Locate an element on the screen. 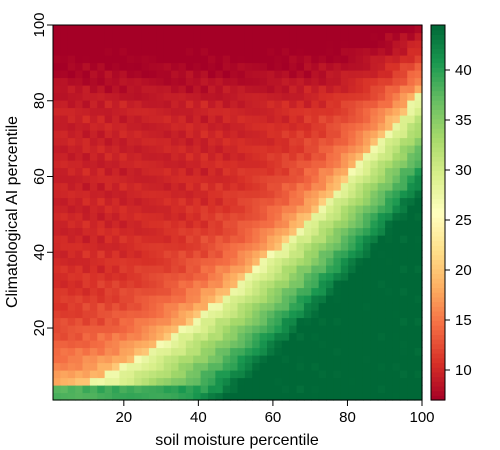 This screenshot has width=500, height=450. colorbar is located at coordinates (438, 213).